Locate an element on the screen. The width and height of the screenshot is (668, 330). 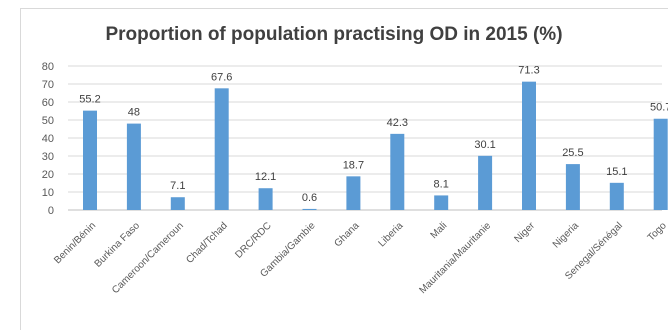
data-label: 71.3 is located at coordinates (528, 71).